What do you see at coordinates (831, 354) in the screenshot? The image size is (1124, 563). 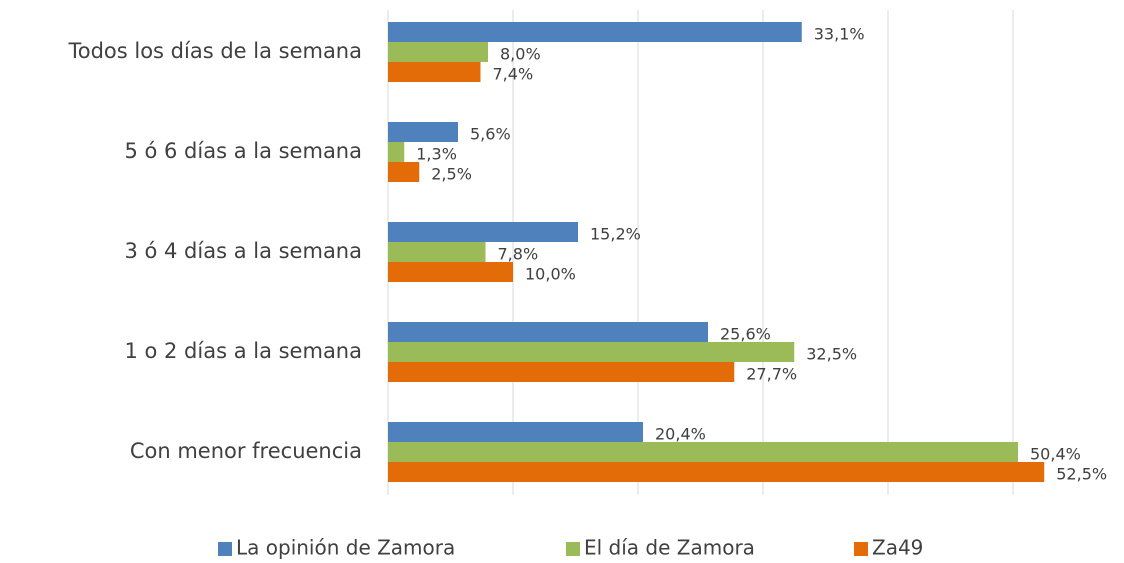 I see `value-label: 32,5%` at bounding box center [831, 354].